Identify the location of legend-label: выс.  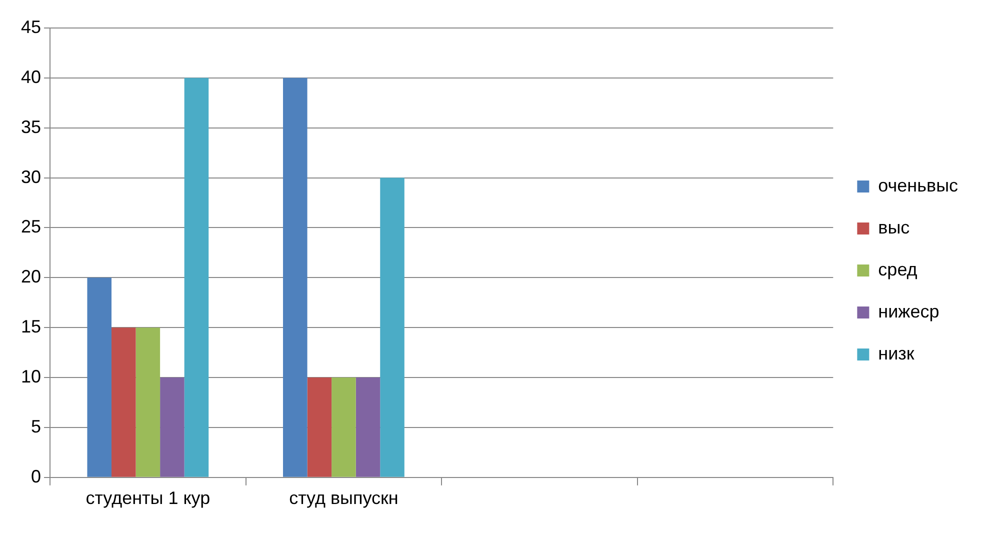
(894, 227).